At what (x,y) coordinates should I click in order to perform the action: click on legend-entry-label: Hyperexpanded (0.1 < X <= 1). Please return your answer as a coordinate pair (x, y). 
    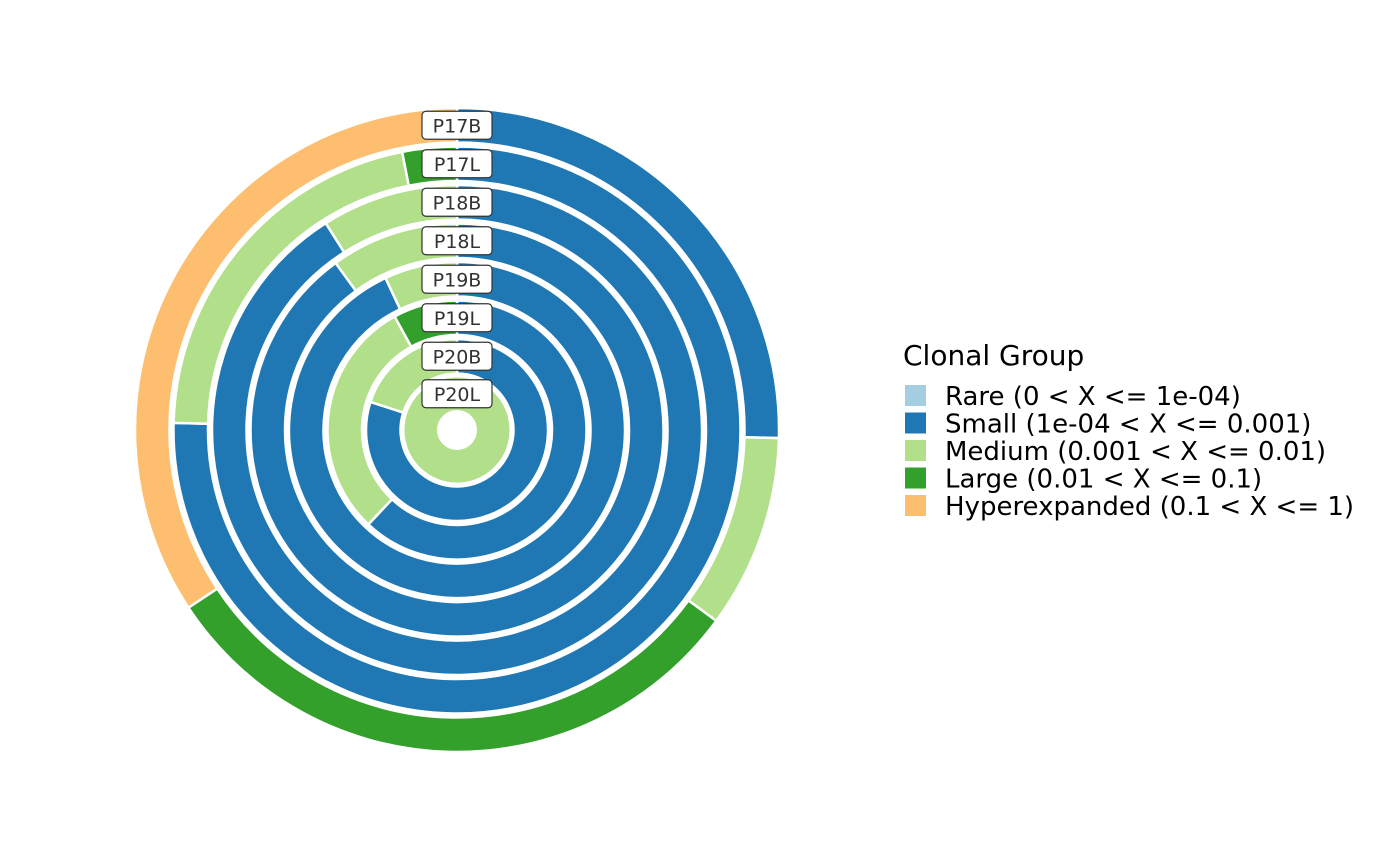
    Looking at the image, I should click on (1149, 507).